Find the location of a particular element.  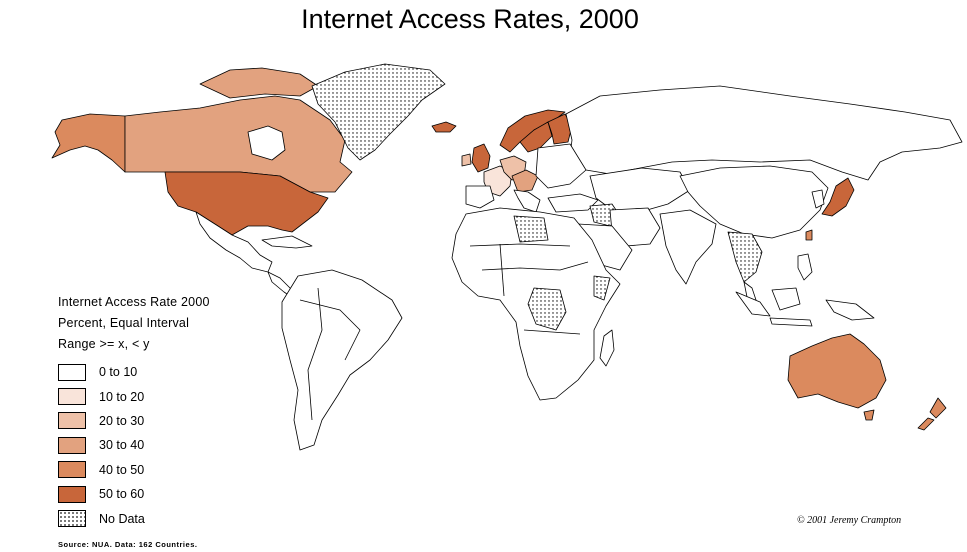

central-europe is located at coordinates (525, 181).